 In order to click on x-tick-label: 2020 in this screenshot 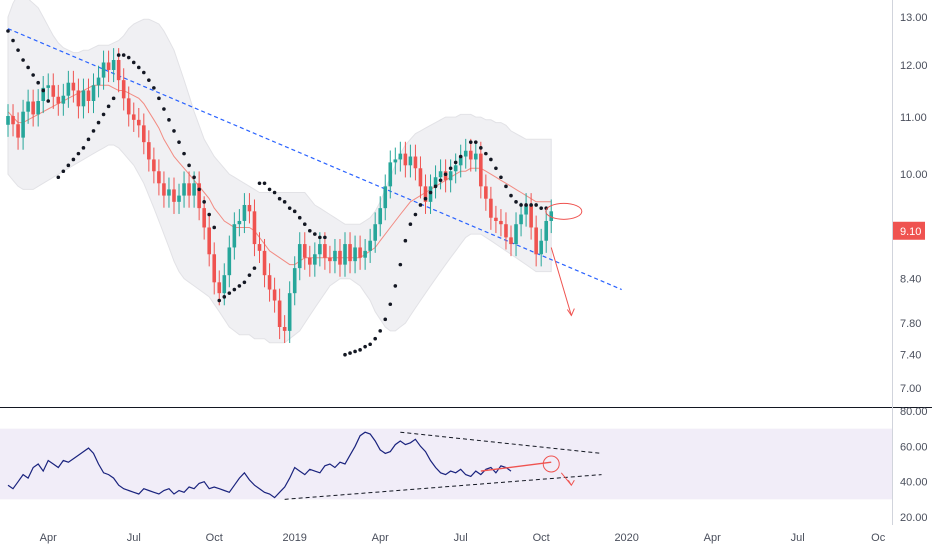, I will do `click(626, 538)`.